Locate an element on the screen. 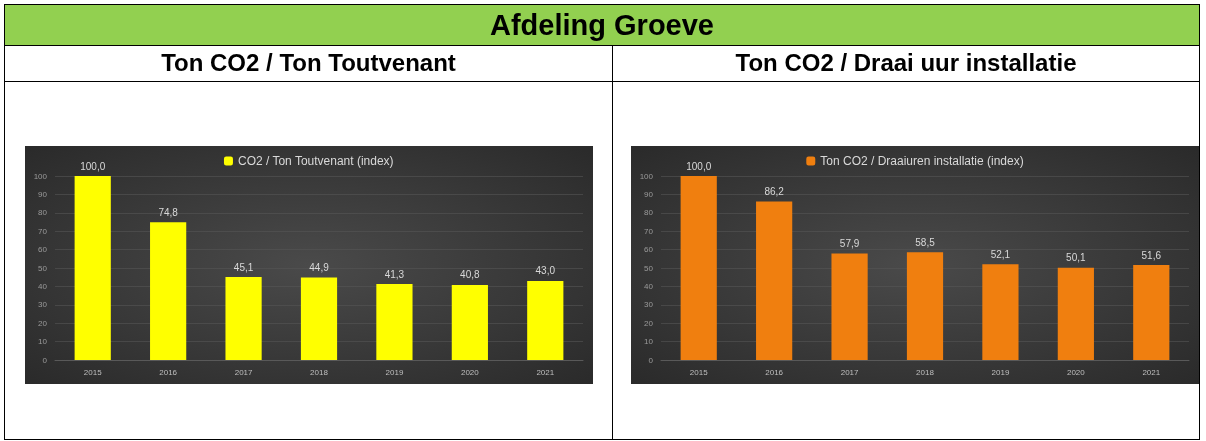 The image size is (1206, 441). data-label: 86,2 is located at coordinates (774, 191).